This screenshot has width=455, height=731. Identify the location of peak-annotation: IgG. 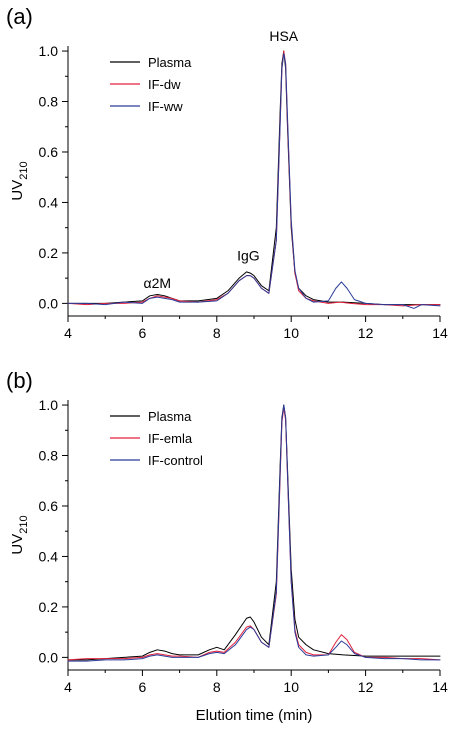
(248, 255).